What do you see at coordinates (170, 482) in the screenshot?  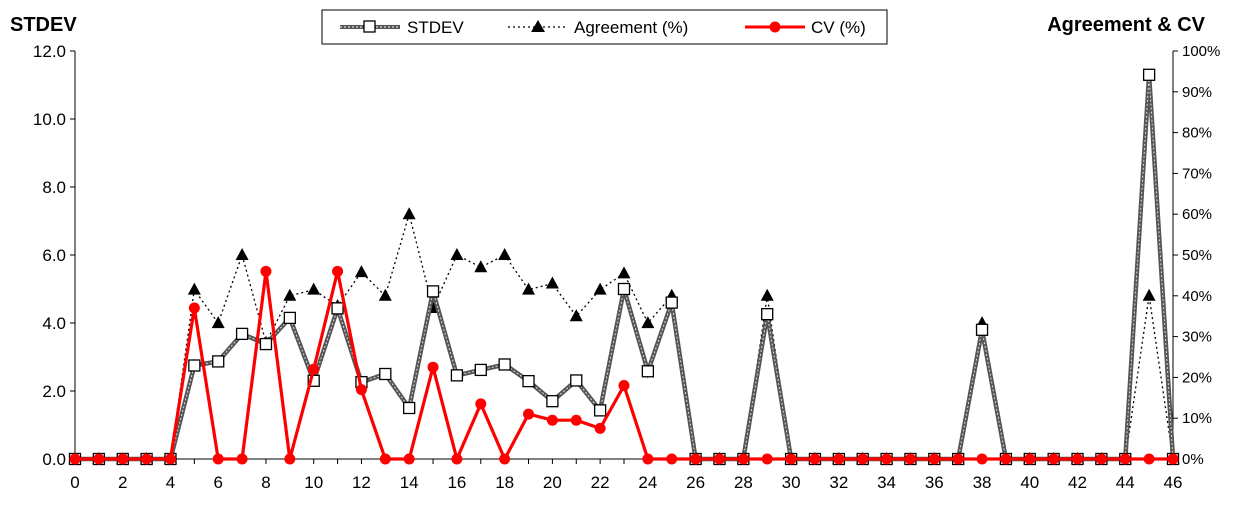 I see `x-tick-label: 4` at bounding box center [170, 482].